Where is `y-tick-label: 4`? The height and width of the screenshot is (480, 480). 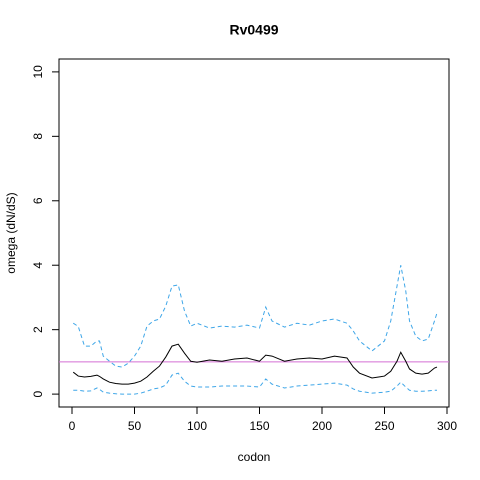 y-tick-label: 4 is located at coordinates (38, 265).